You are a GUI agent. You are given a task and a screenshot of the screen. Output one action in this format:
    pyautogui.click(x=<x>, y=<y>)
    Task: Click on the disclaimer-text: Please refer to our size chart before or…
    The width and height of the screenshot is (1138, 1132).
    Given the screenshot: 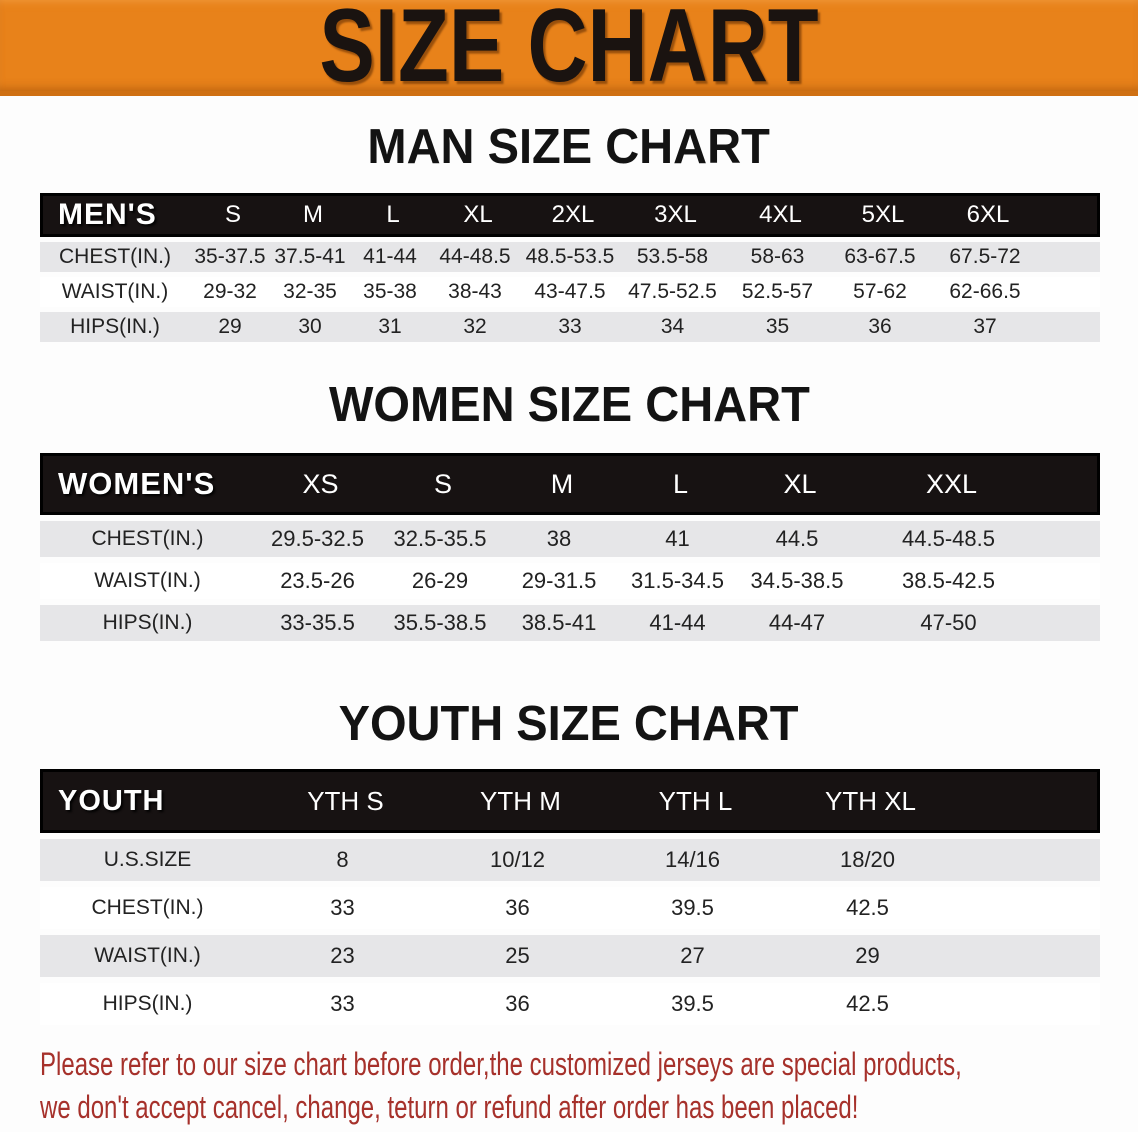 What is the action you would take?
    pyautogui.click(x=589, y=1086)
    